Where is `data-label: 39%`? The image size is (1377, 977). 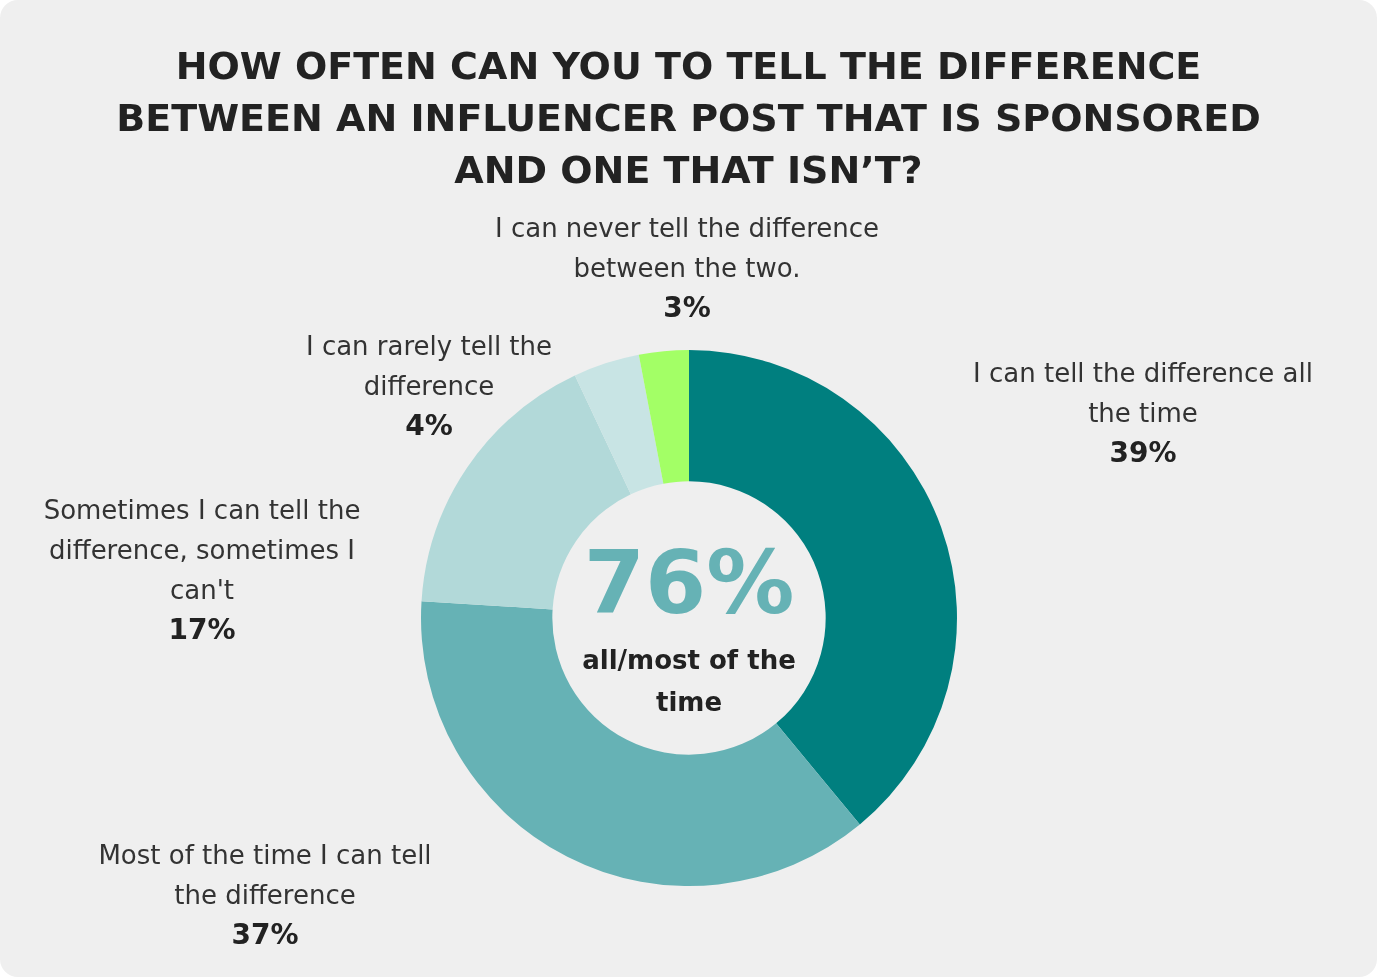 data-label: 39% is located at coordinates (1143, 453).